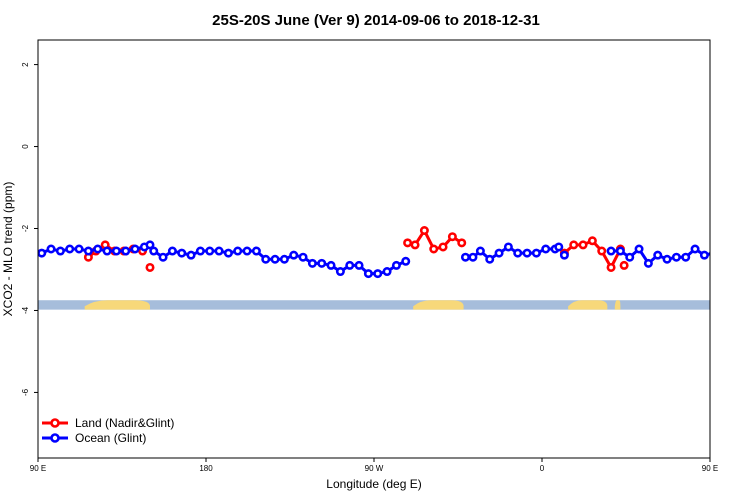  I want to click on y-tick-label: -4, so click(25, 310).